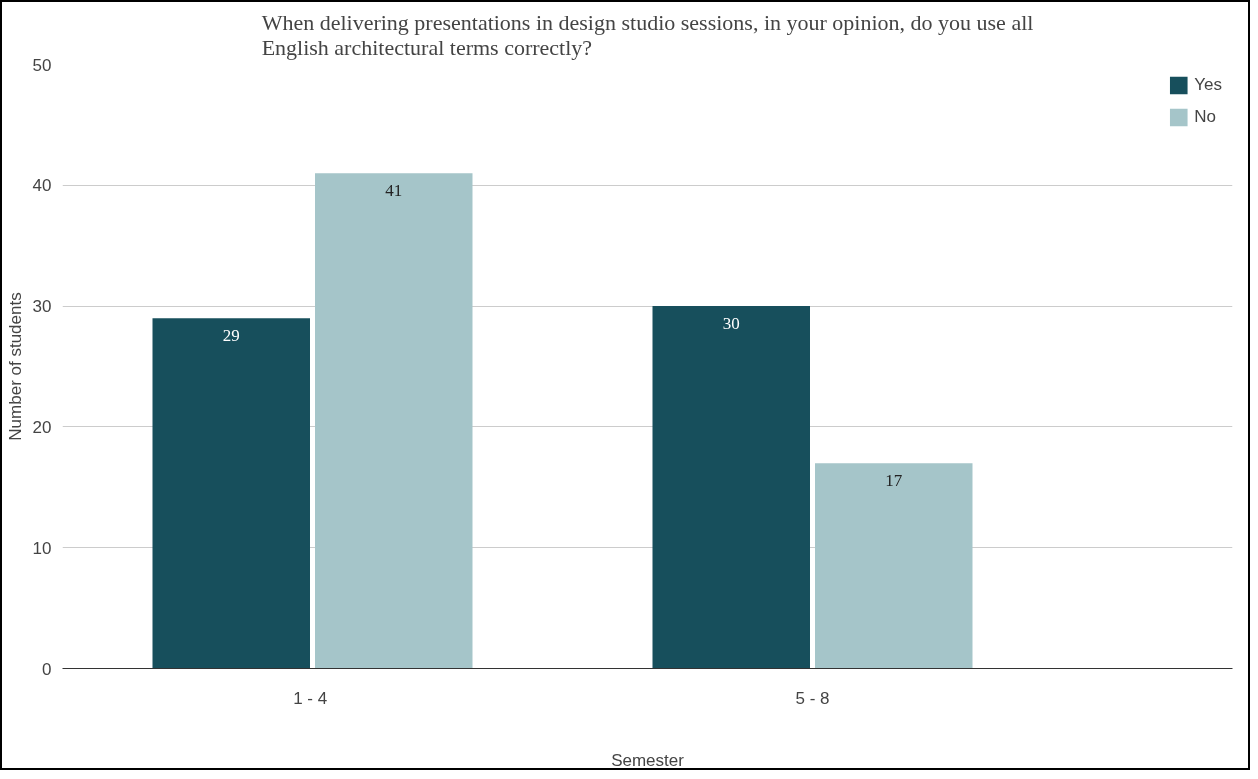 The width and height of the screenshot is (1258, 779). What do you see at coordinates (731, 324) in the screenshot?
I see `data-label: 30` at bounding box center [731, 324].